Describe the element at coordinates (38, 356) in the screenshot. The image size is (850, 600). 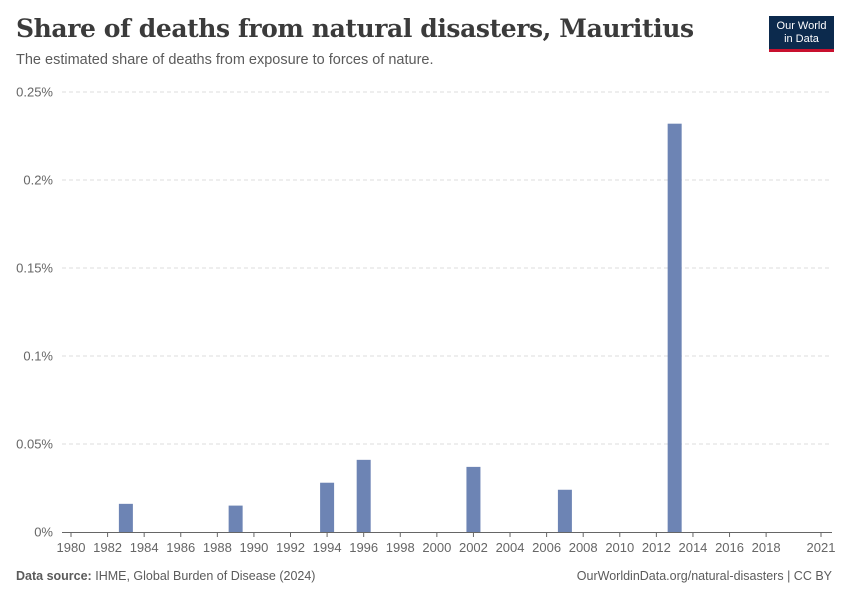
I see `y-tick-label: 0.1%` at that location.